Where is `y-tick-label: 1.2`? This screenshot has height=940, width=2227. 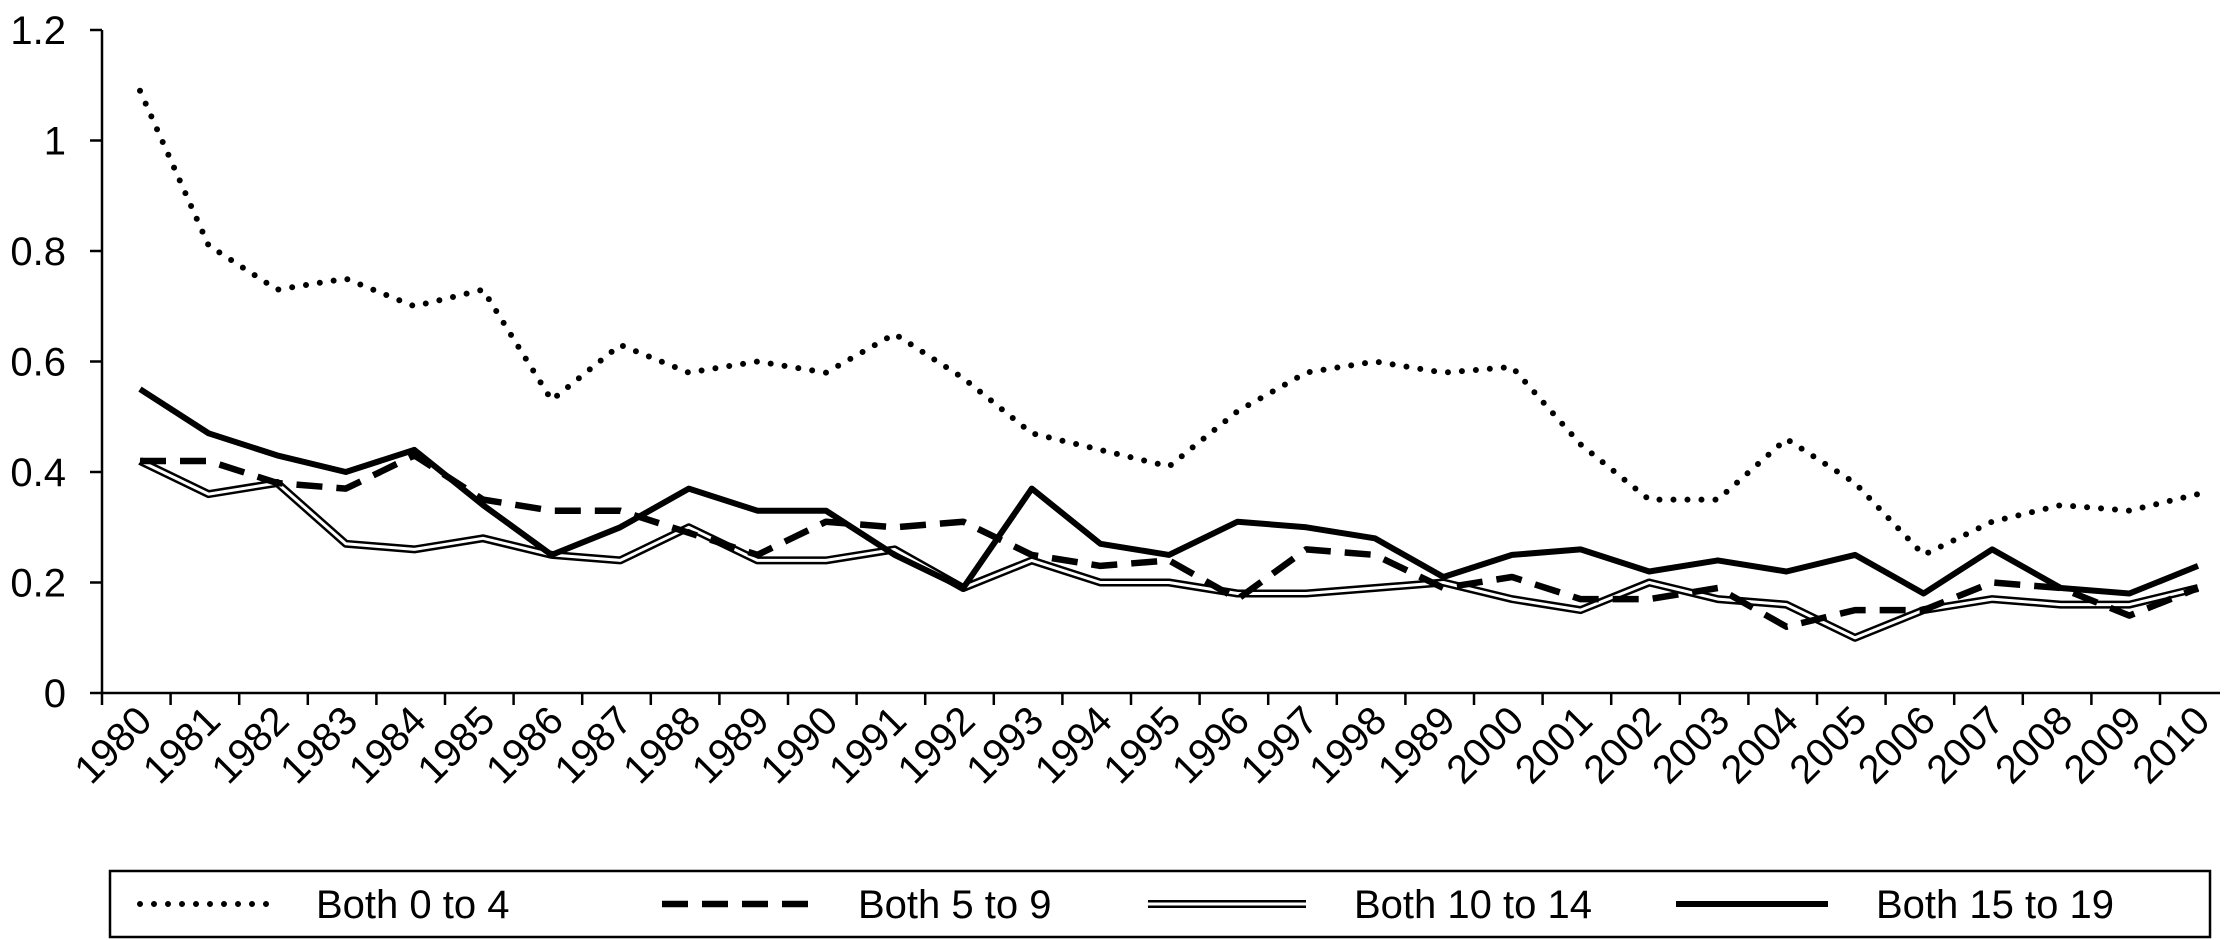 y-tick-label: 1.2 is located at coordinates (38, 31).